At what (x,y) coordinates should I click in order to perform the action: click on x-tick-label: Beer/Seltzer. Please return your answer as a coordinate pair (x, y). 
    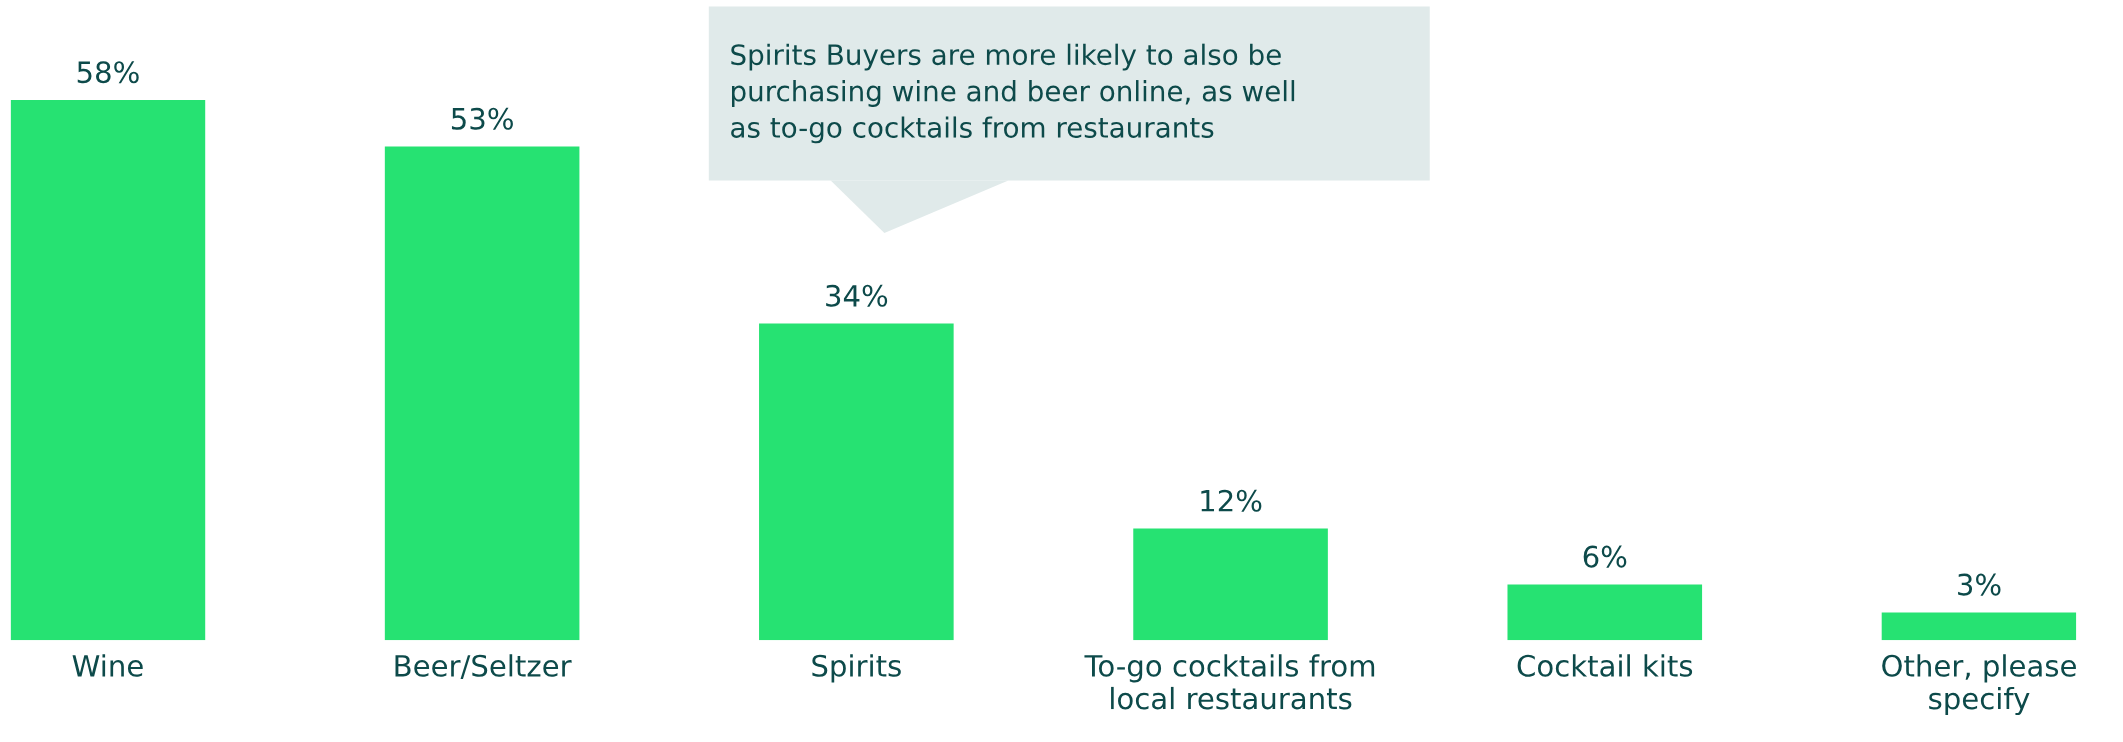
    Looking at the image, I should click on (483, 667).